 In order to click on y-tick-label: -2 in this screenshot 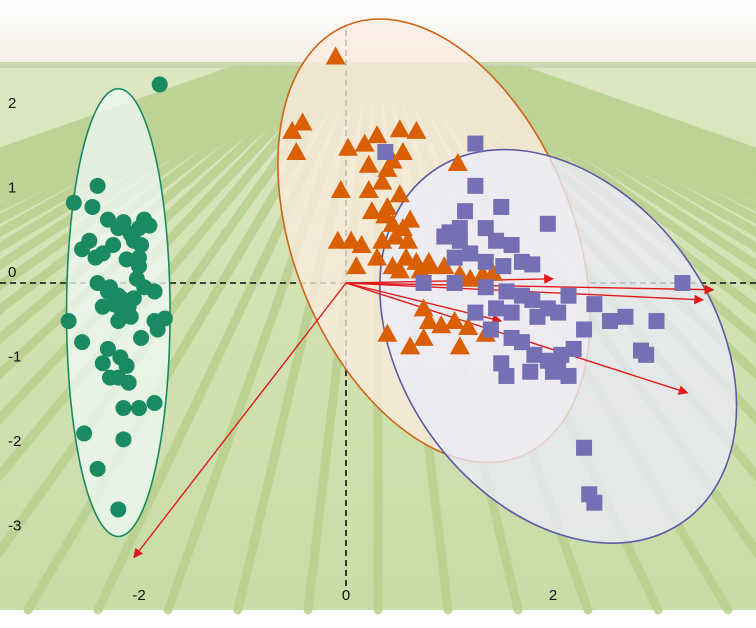, I will do `click(14, 441)`.